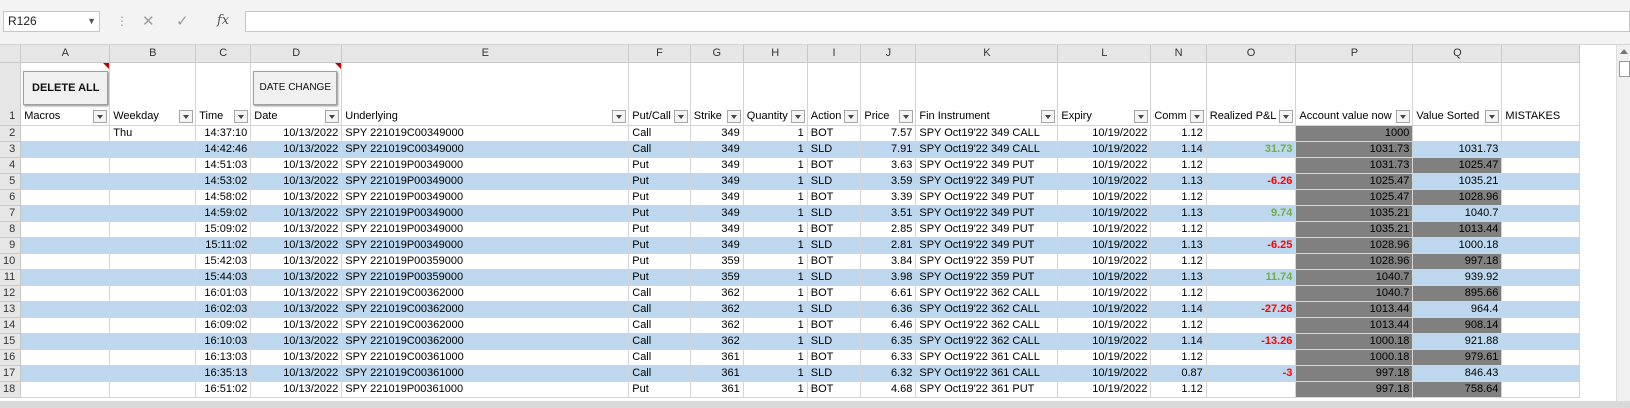 This screenshot has height=408, width=1630. Describe the element at coordinates (888, 261) in the screenshot. I see `cell-price: 3.84` at that location.